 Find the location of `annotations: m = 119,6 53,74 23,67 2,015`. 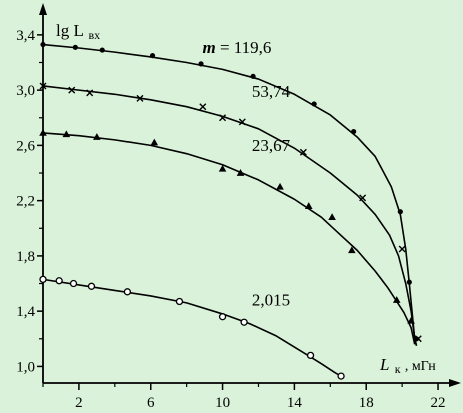

annotations: m = 119,6 53,74 23,67 2,015 is located at coordinates (246, 174).